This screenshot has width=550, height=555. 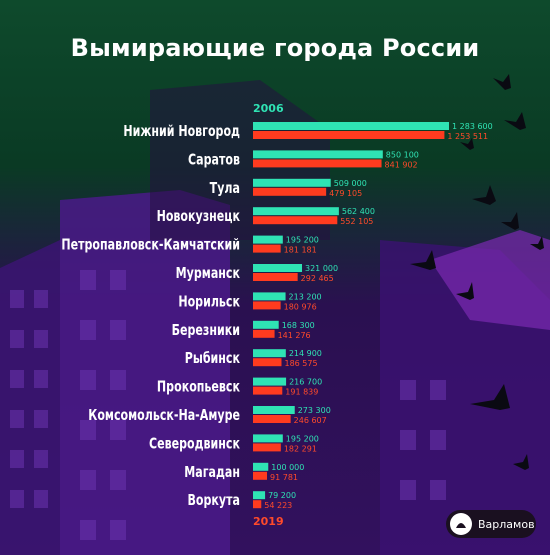 What do you see at coordinates (268, 108) in the screenshot?
I see `series-label-2006: 2006` at bounding box center [268, 108].